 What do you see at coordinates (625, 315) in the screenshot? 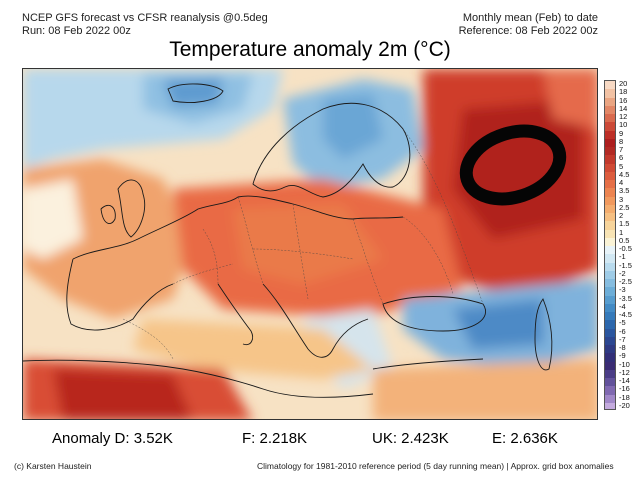
I see `color-scale-label: -4.5` at bounding box center [625, 315].